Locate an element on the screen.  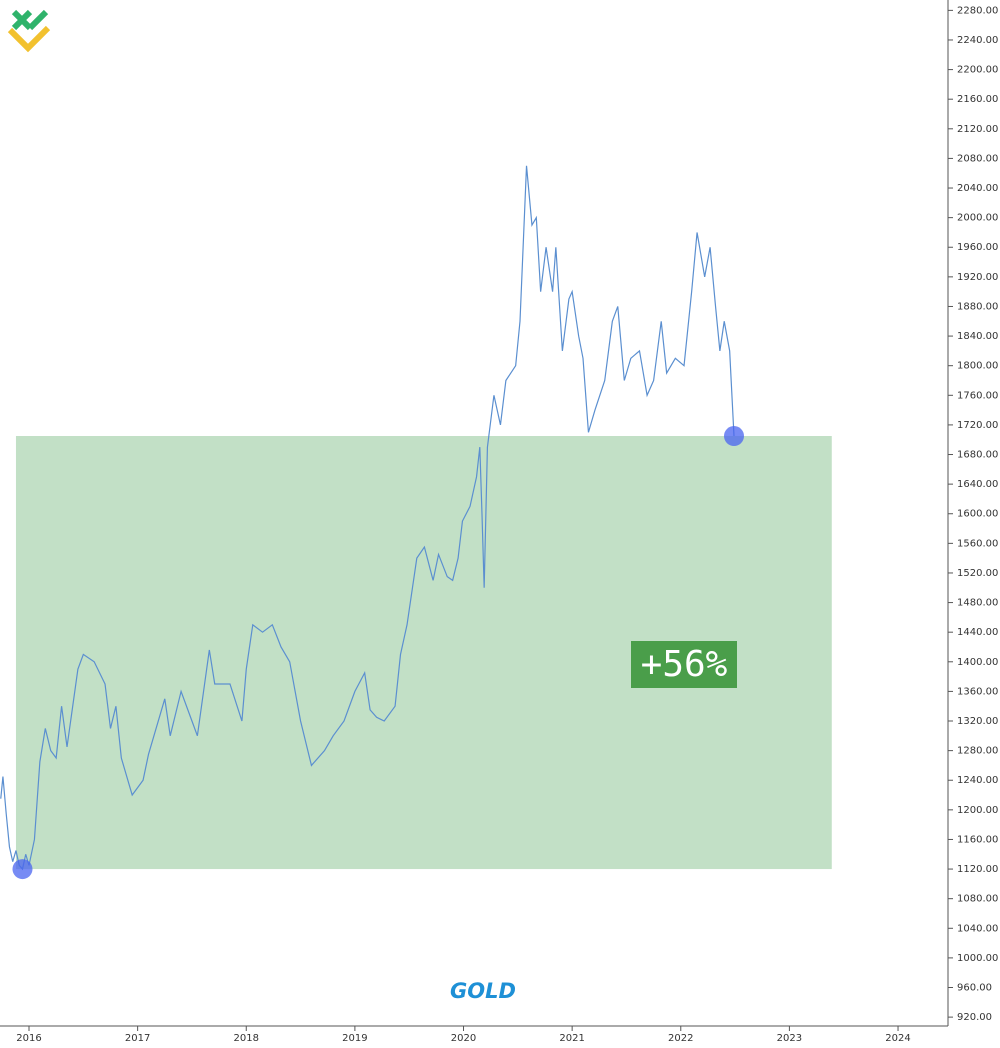
y-tick-label: 1840.00 is located at coordinates (977, 336).